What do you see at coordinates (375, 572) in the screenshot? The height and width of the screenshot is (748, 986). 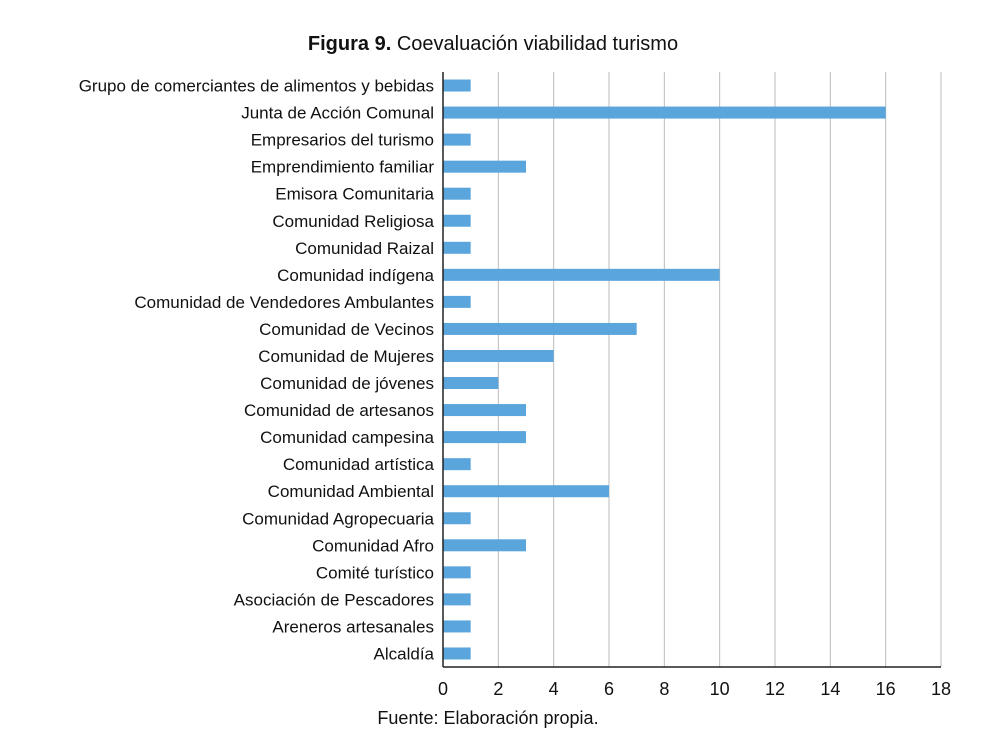 I see `category-label: Comité turístico` at bounding box center [375, 572].